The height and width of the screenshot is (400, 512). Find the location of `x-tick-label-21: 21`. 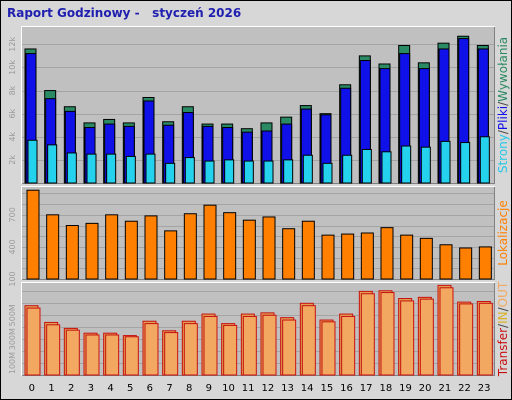

x-tick-label-21: 21 is located at coordinates (444, 388).